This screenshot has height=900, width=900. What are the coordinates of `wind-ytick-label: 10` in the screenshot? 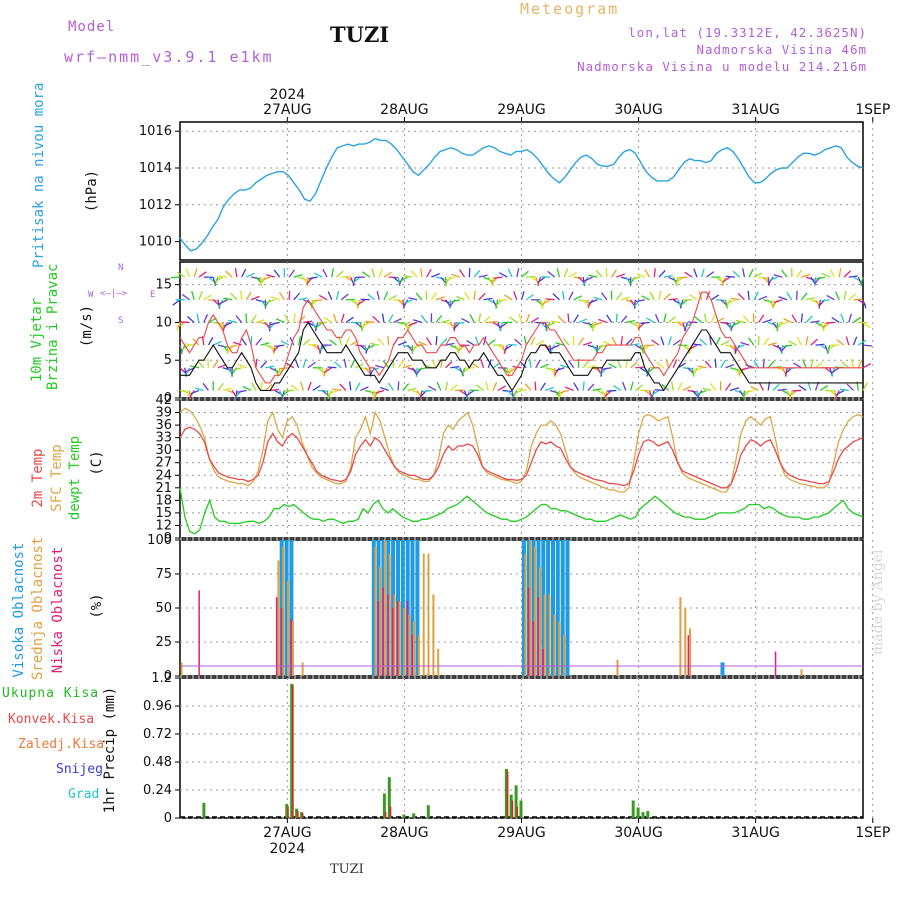 It's located at (163, 322).